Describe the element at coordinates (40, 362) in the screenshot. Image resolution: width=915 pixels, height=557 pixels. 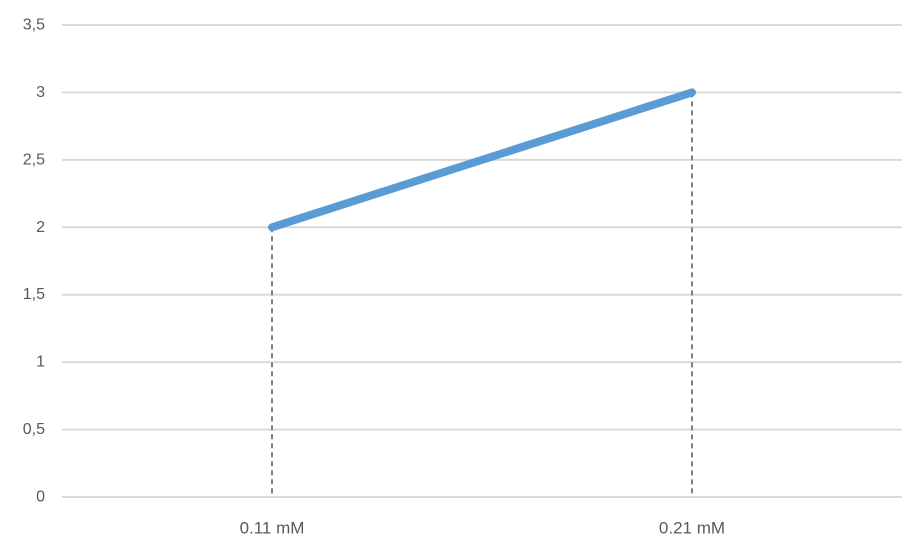
I see `y-axis-tick-label: 1` at that location.